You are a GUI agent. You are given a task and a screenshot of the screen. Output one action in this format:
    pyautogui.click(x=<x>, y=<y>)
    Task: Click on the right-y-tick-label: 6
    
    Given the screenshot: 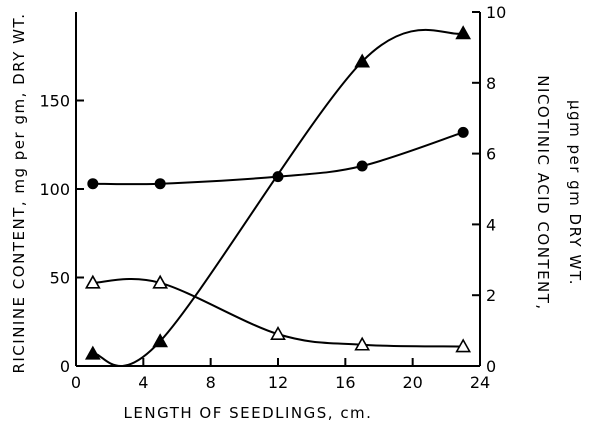 What is the action you would take?
    pyautogui.click(x=491, y=154)
    